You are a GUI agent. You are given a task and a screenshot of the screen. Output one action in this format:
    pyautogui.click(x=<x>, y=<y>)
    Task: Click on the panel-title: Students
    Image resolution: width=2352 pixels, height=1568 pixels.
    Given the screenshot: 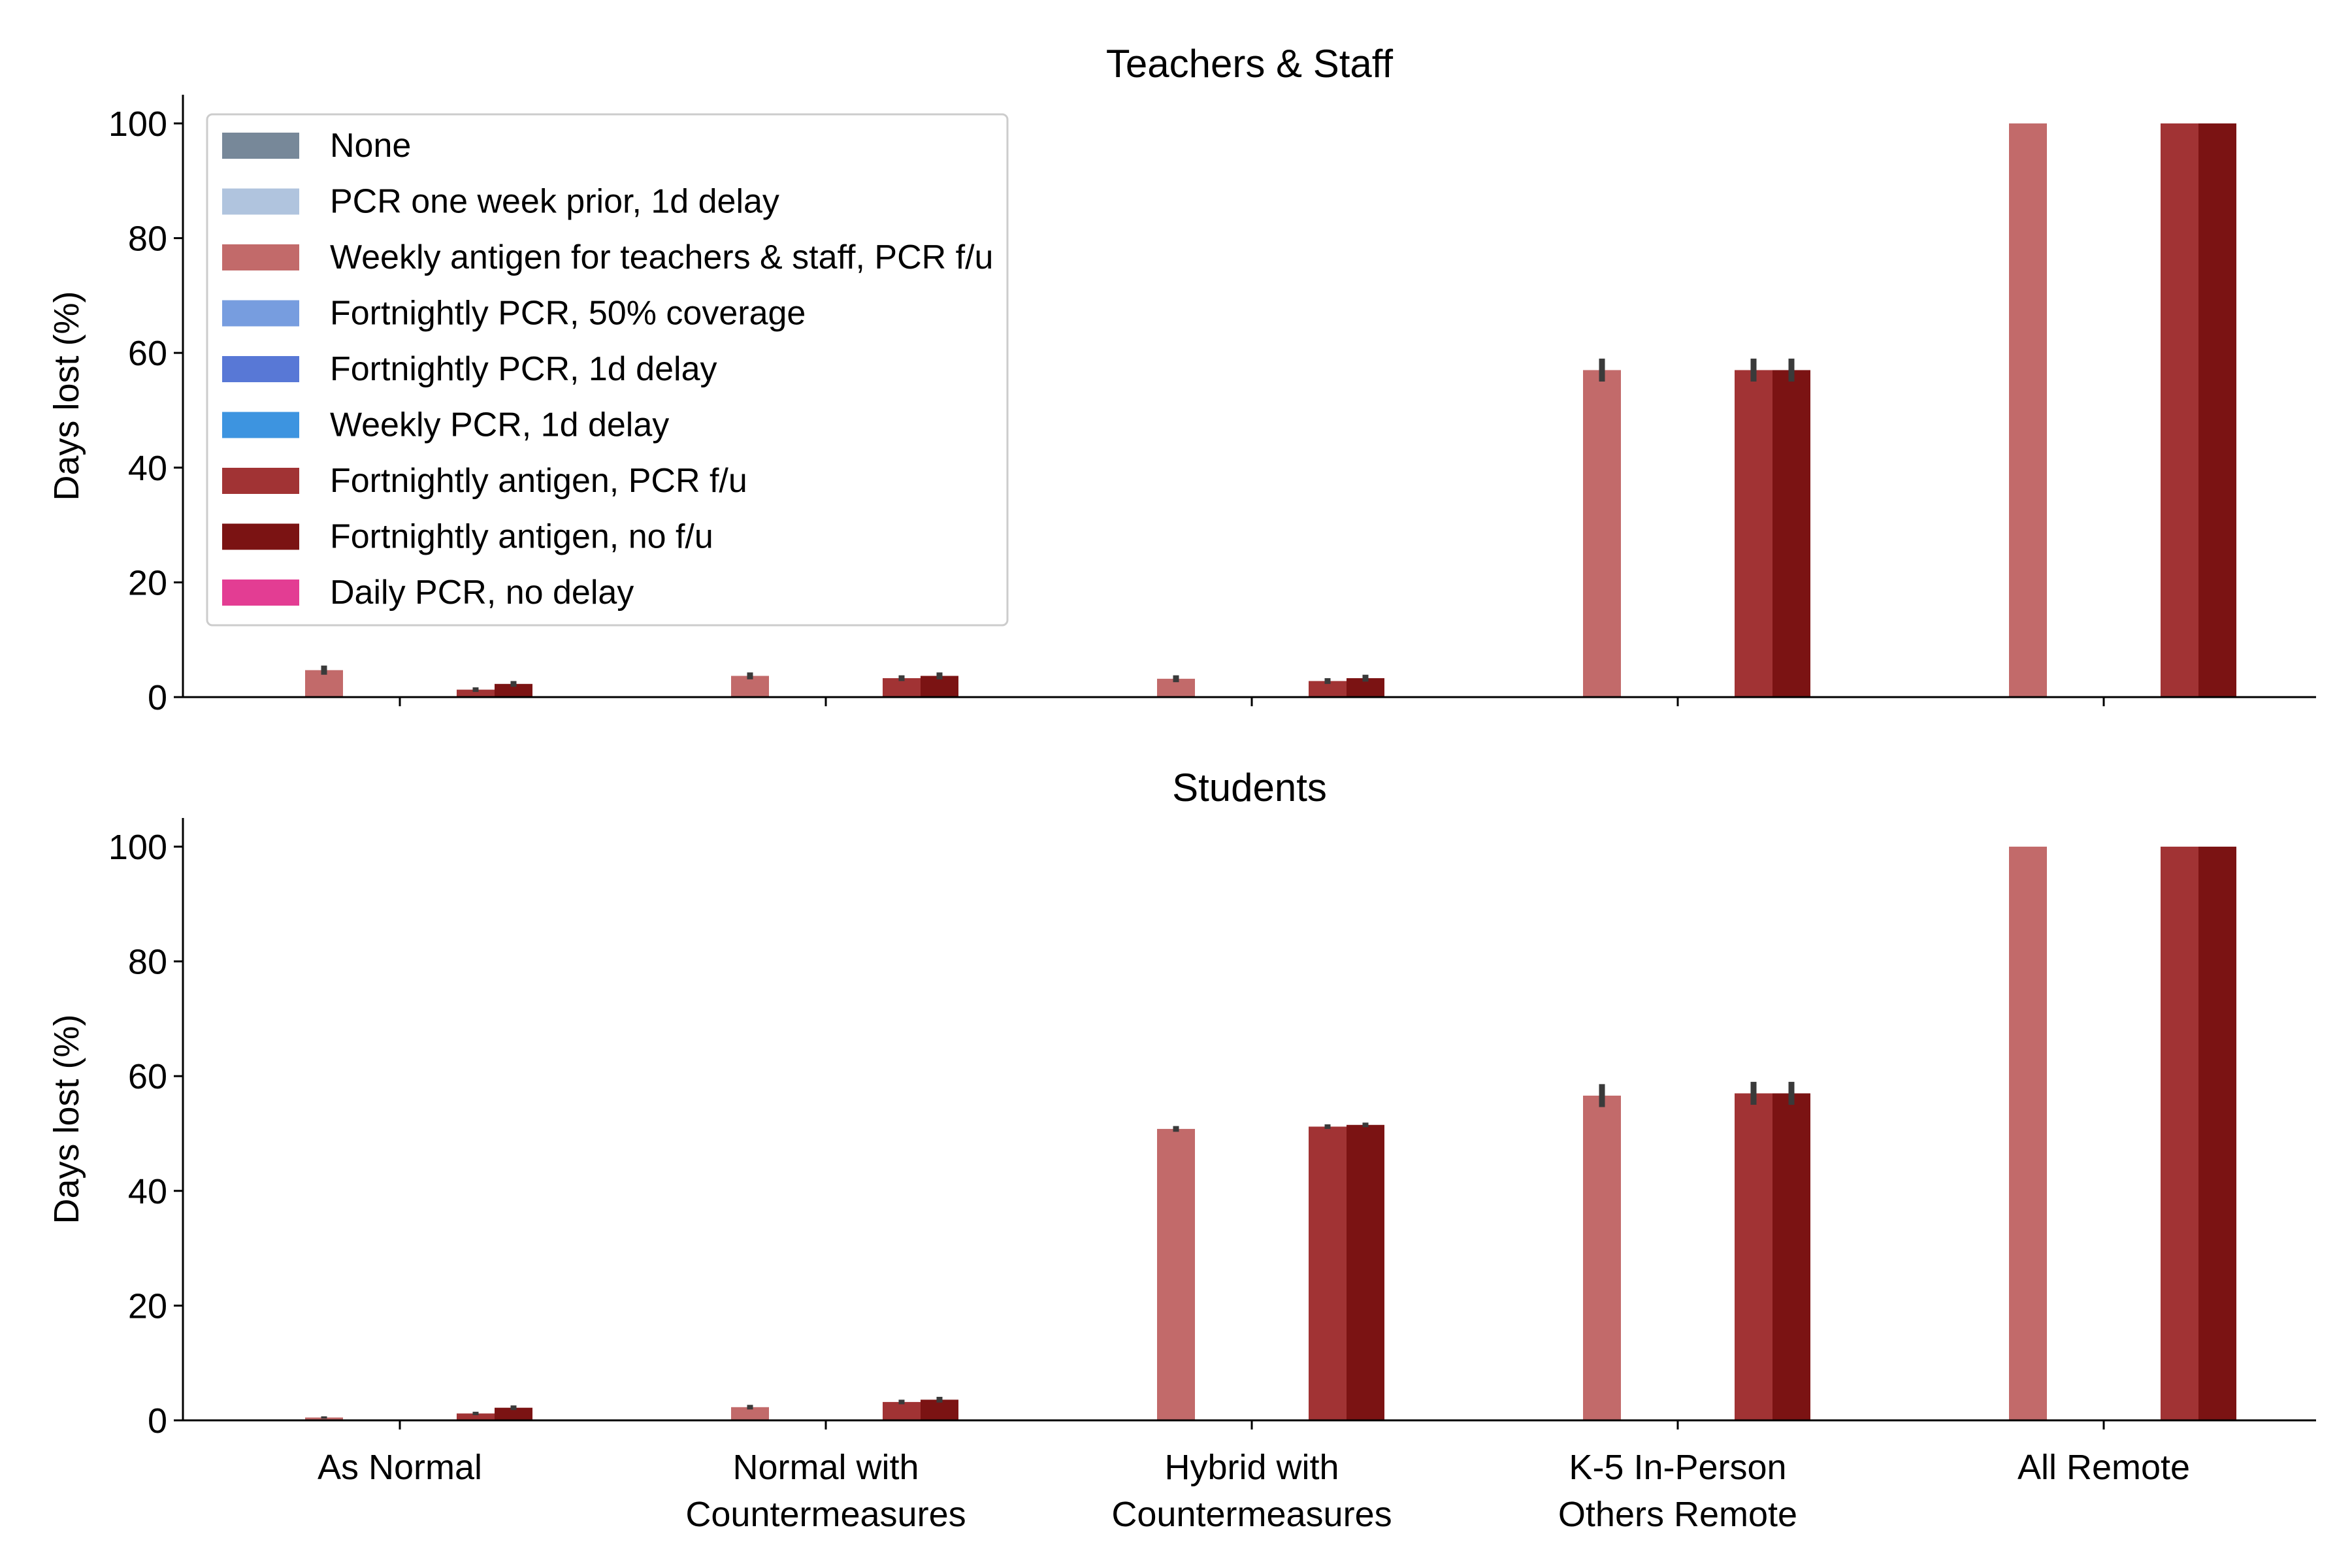 What is the action you would take?
    pyautogui.click(x=1249, y=787)
    